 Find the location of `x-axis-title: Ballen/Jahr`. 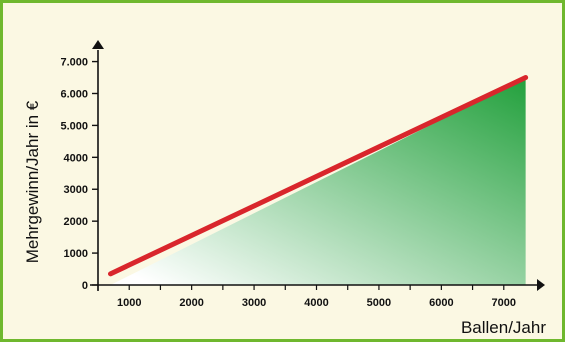

x-axis-title: Ballen/Jahr is located at coordinates (503, 327).